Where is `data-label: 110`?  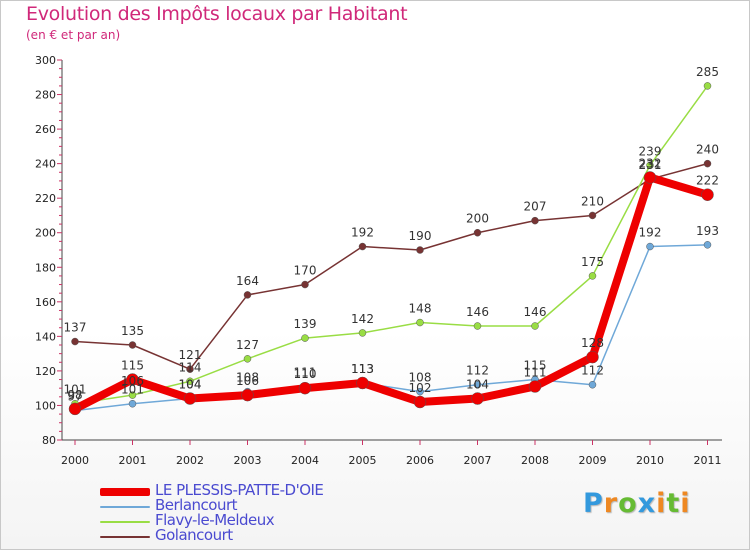 data-label: 110 is located at coordinates (305, 374).